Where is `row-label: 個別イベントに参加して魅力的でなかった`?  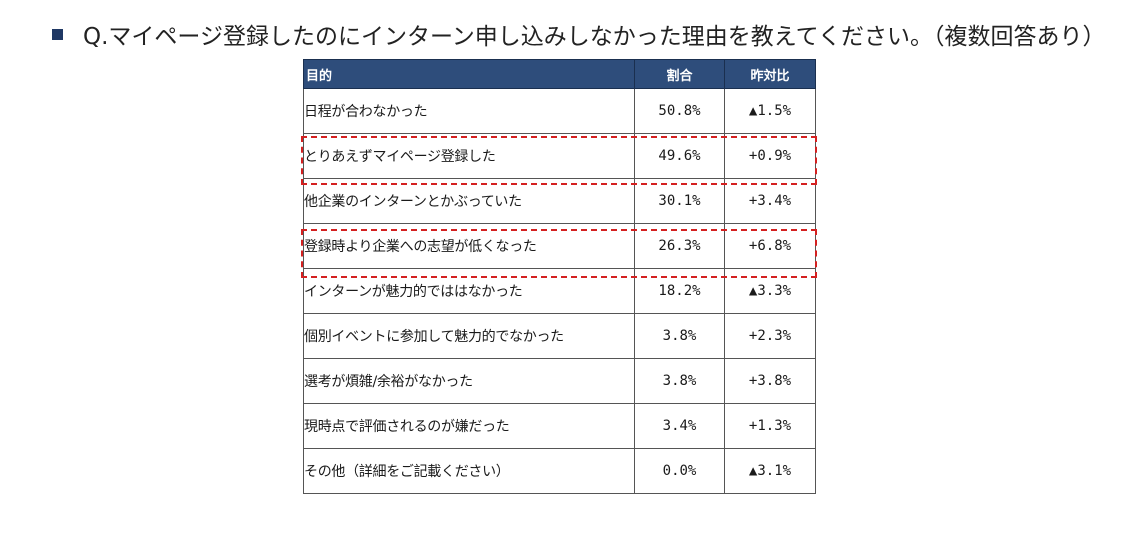
row-label: 個別イベントに参加して魅力的でなかった is located at coordinates (469, 336).